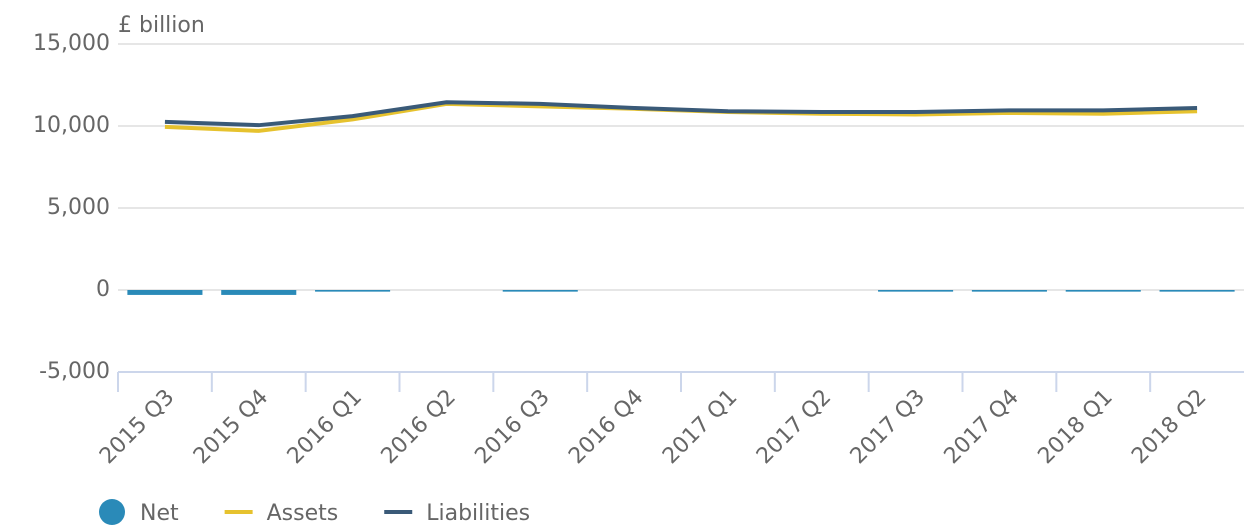 Image resolution: width=1244 pixels, height=526 pixels. What do you see at coordinates (161, 25) in the screenshot?
I see `y-axis-label: £ billion` at bounding box center [161, 25].